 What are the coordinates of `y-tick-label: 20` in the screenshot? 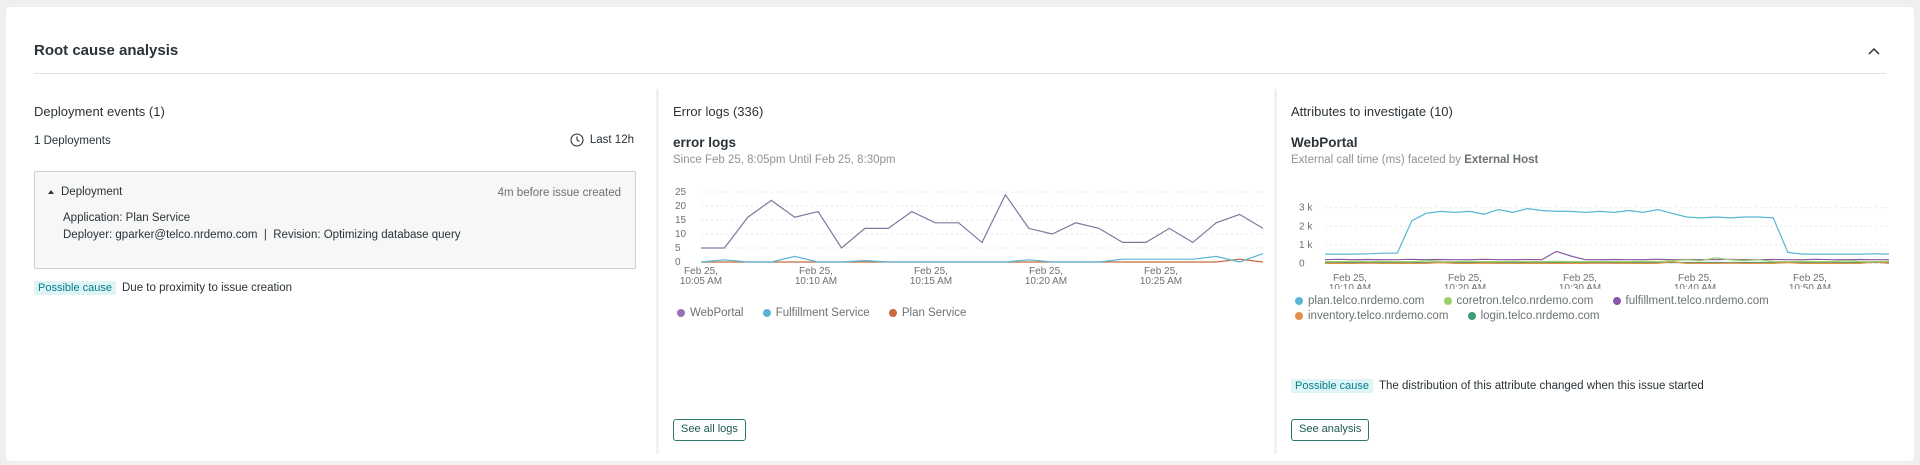 It's located at (681, 206).